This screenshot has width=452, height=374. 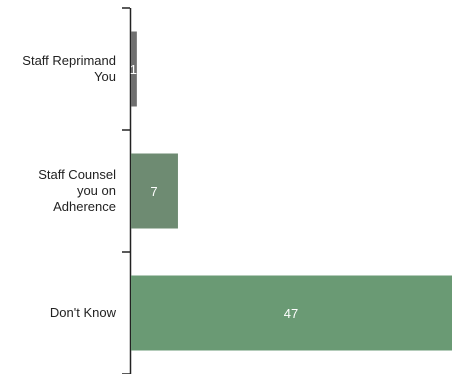 I want to click on category-tick-label: Staff Reprimand You, so click(x=69, y=68).